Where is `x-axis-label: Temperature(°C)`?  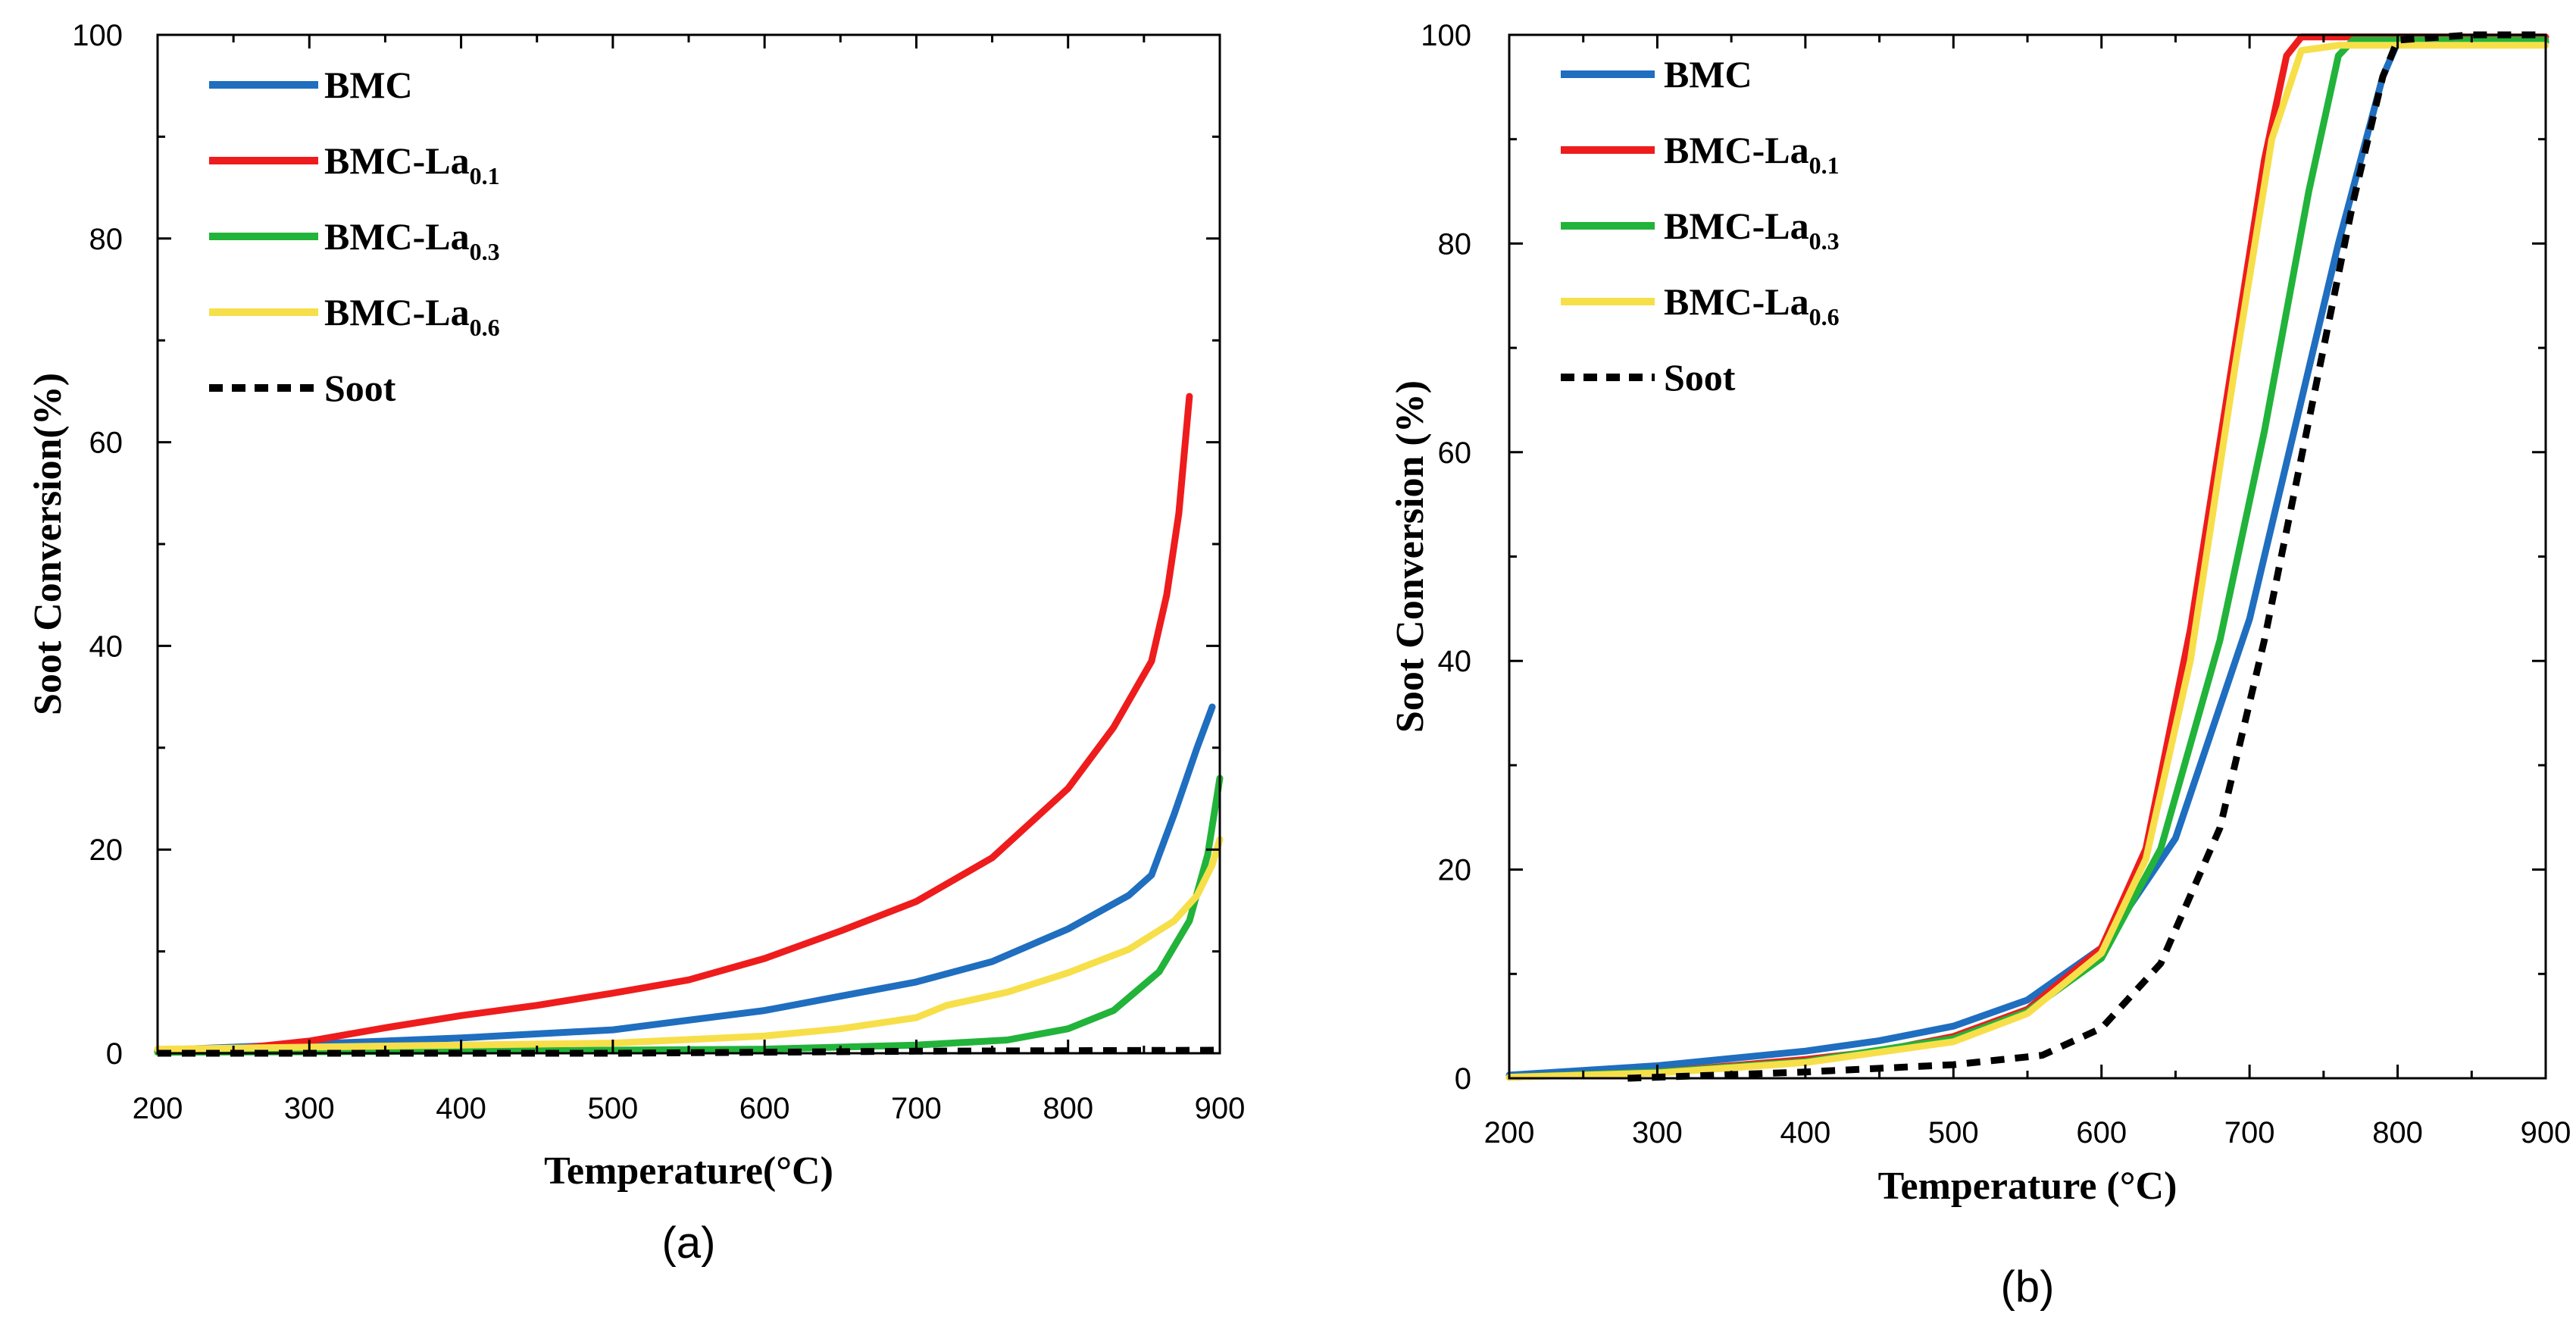 x-axis-label: Temperature(°C) is located at coordinates (688, 1171).